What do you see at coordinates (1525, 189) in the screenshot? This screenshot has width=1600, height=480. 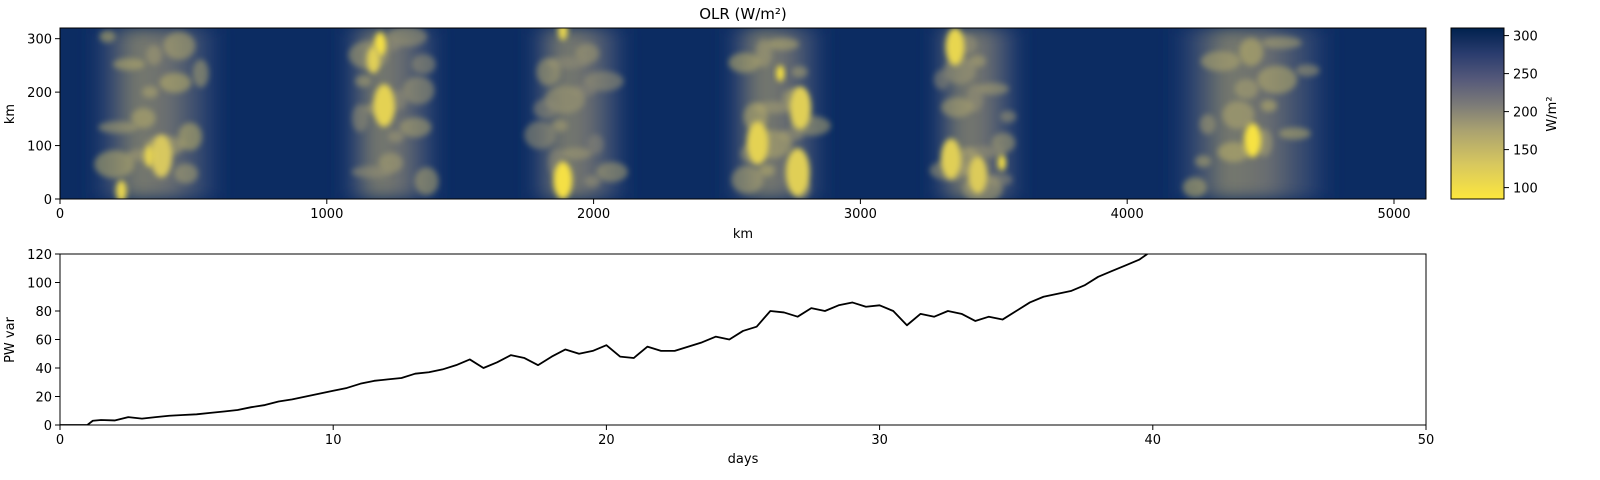 I see `colorbar-tick-label: 100` at bounding box center [1525, 189].